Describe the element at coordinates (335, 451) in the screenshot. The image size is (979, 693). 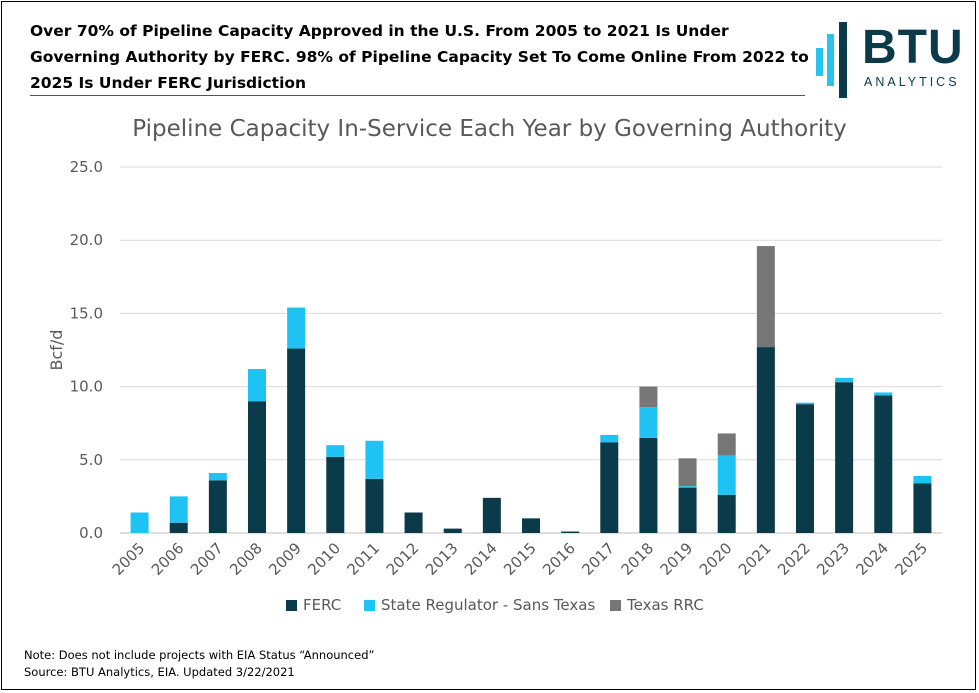
I see `bar-state-regulator-sans-texas-2010` at that location.